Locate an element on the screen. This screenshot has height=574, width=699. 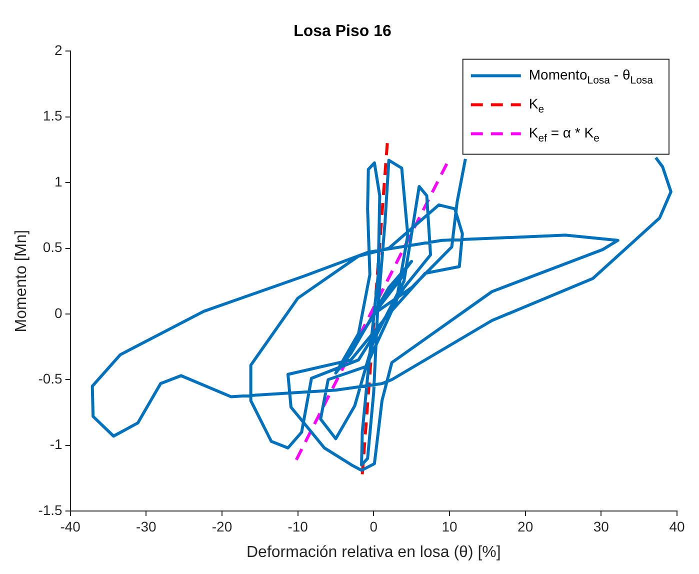
y-tick-label: 2 is located at coordinates (58, 50).